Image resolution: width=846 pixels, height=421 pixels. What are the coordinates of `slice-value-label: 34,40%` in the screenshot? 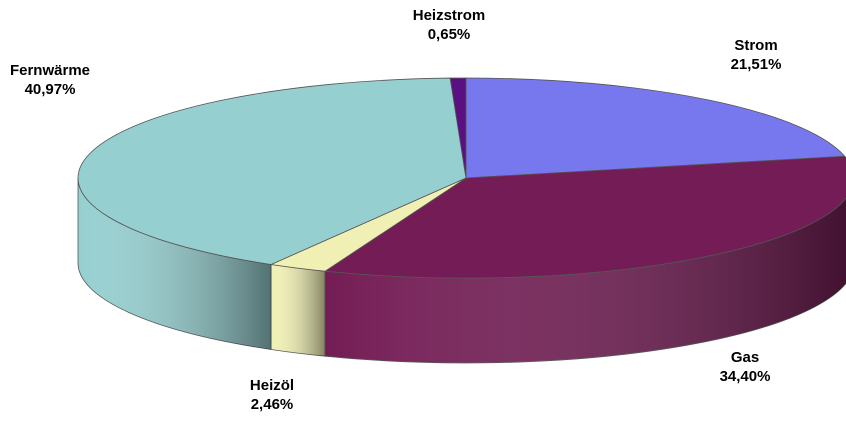 It's located at (745, 376).